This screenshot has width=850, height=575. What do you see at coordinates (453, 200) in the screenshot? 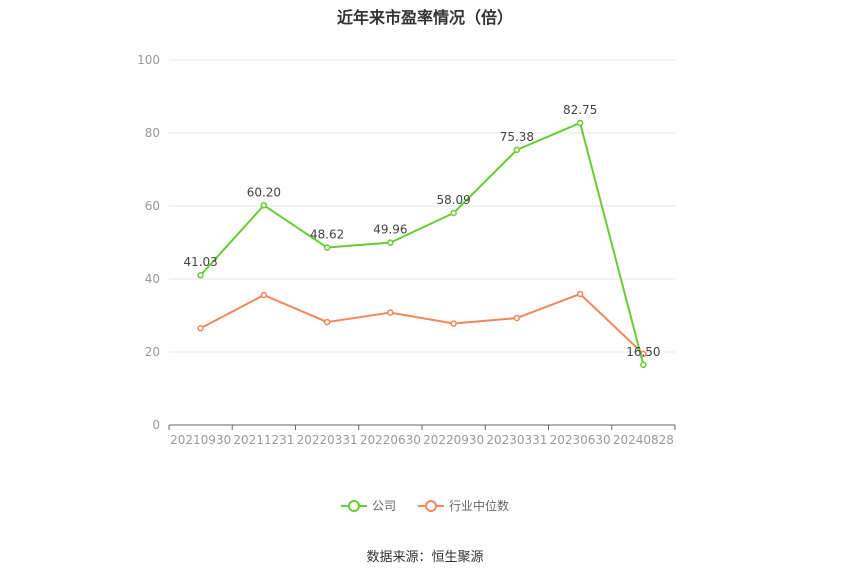
I see `data-label: 58.09` at bounding box center [453, 200].